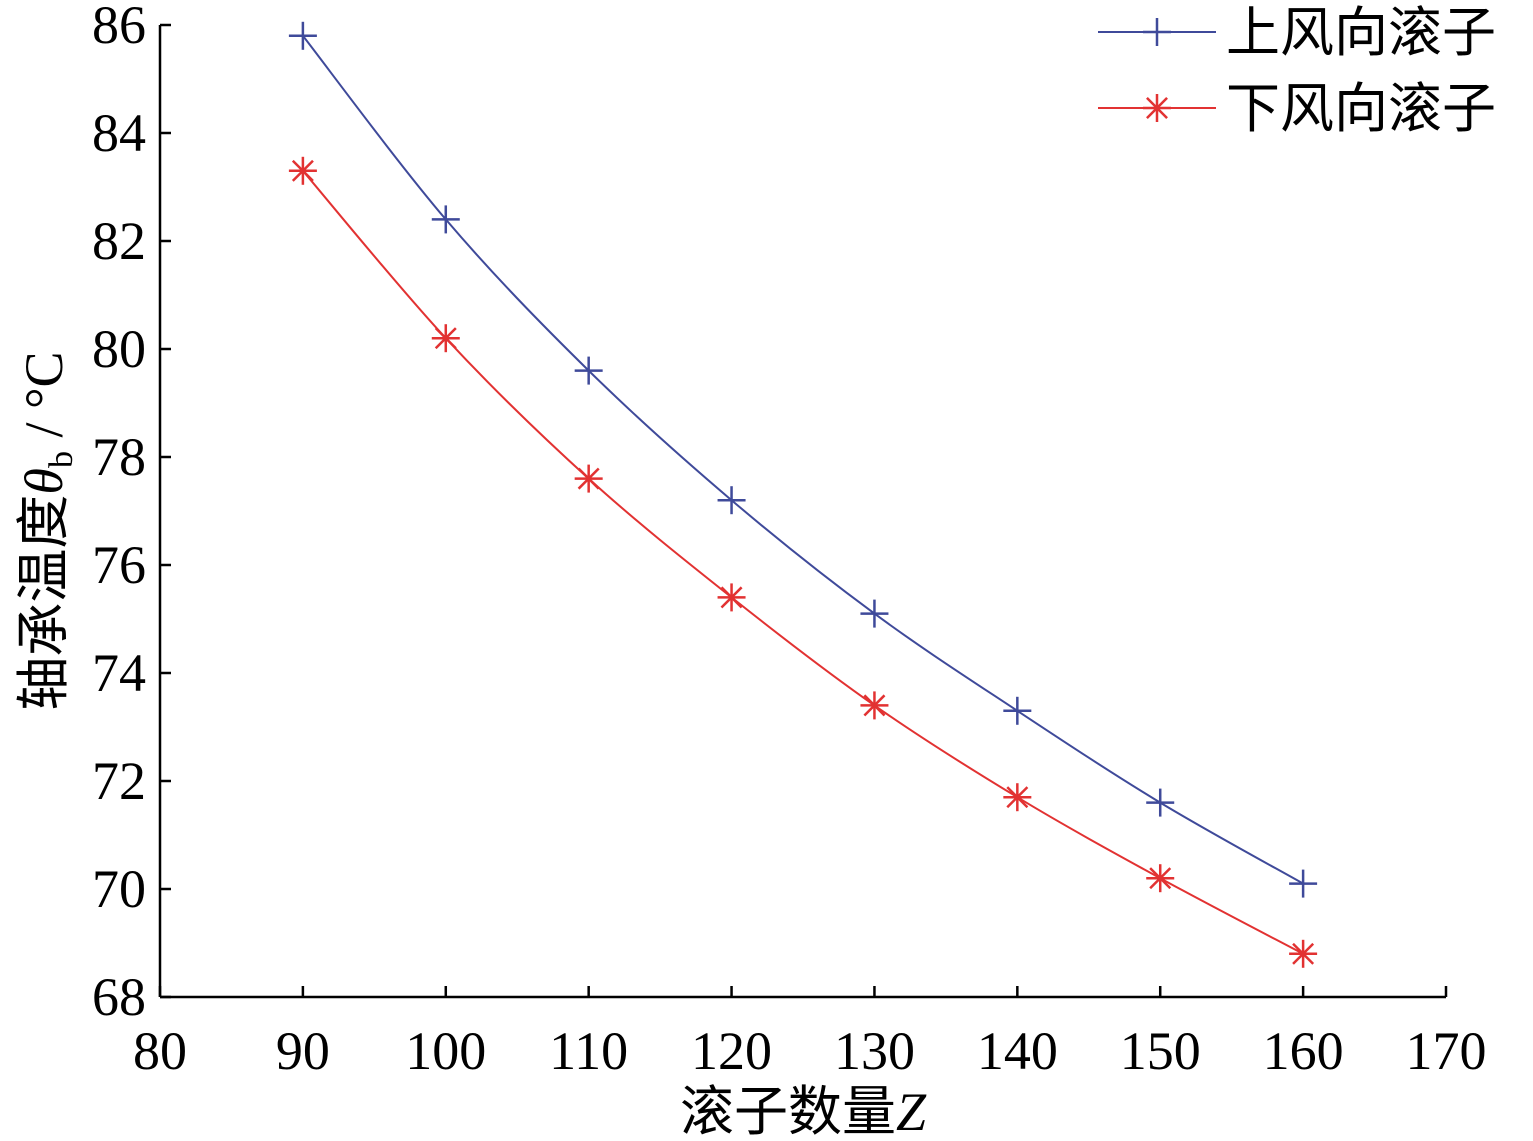  What do you see at coordinates (1017, 1051) in the screenshot?
I see `x-tick-label: 140` at bounding box center [1017, 1051].